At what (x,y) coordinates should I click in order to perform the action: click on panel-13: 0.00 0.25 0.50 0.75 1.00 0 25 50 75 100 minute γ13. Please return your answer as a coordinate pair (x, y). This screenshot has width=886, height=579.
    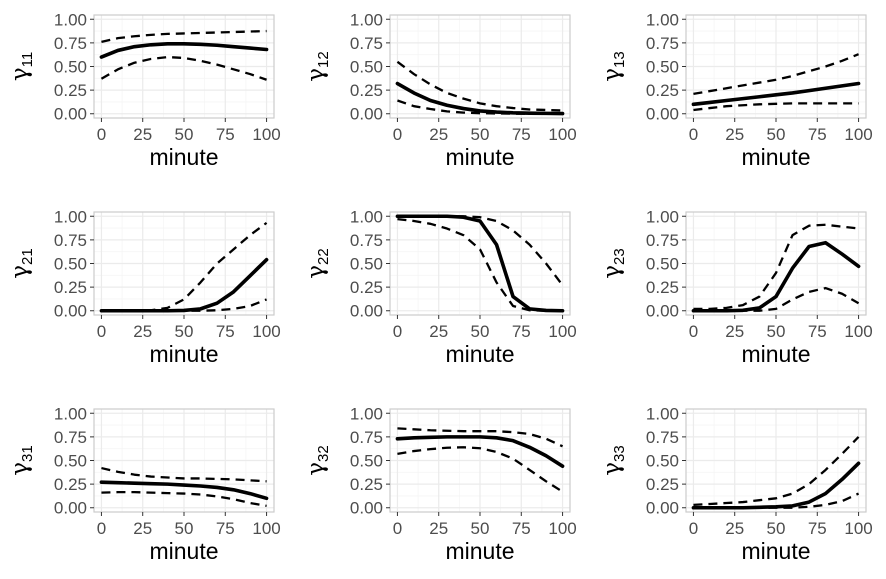
    Looking at the image, I should click on (736, 90).